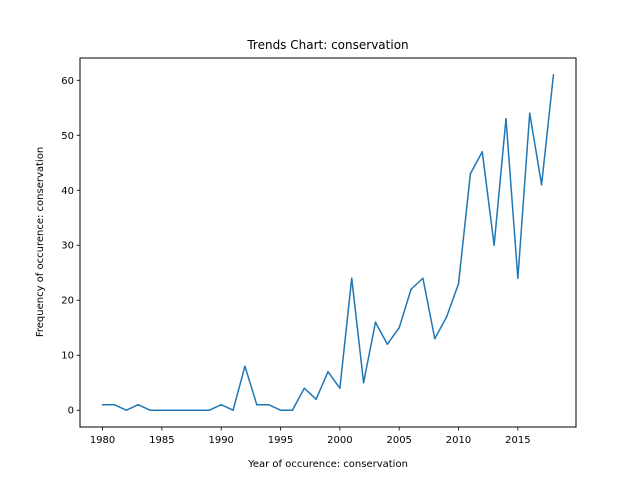 The height and width of the screenshot is (480, 640). Describe the element at coordinates (220, 440) in the screenshot. I see `x-tick-label: 1990` at that location.